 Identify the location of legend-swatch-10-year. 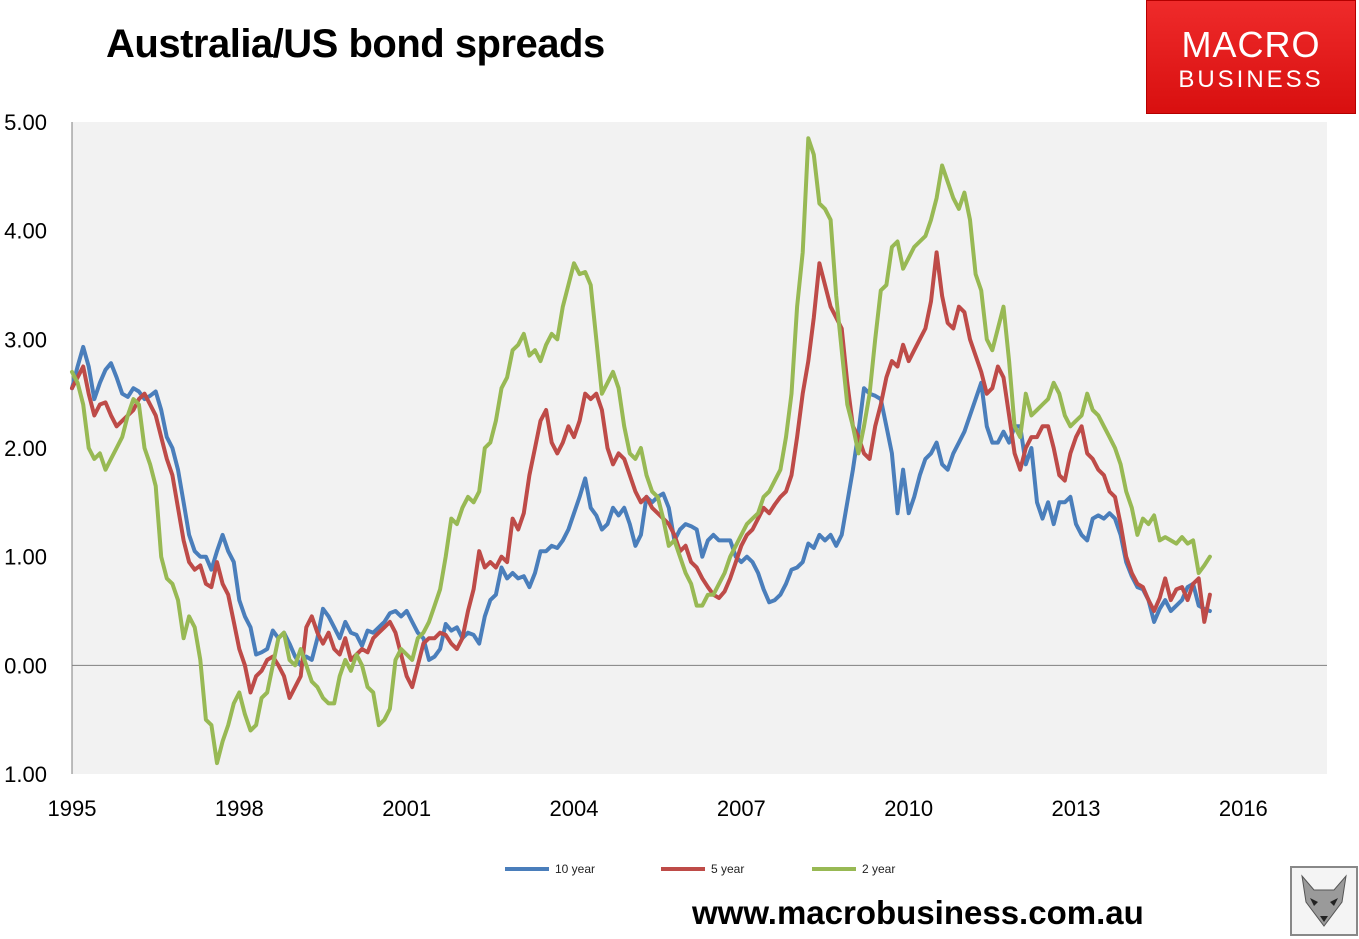
(527, 869).